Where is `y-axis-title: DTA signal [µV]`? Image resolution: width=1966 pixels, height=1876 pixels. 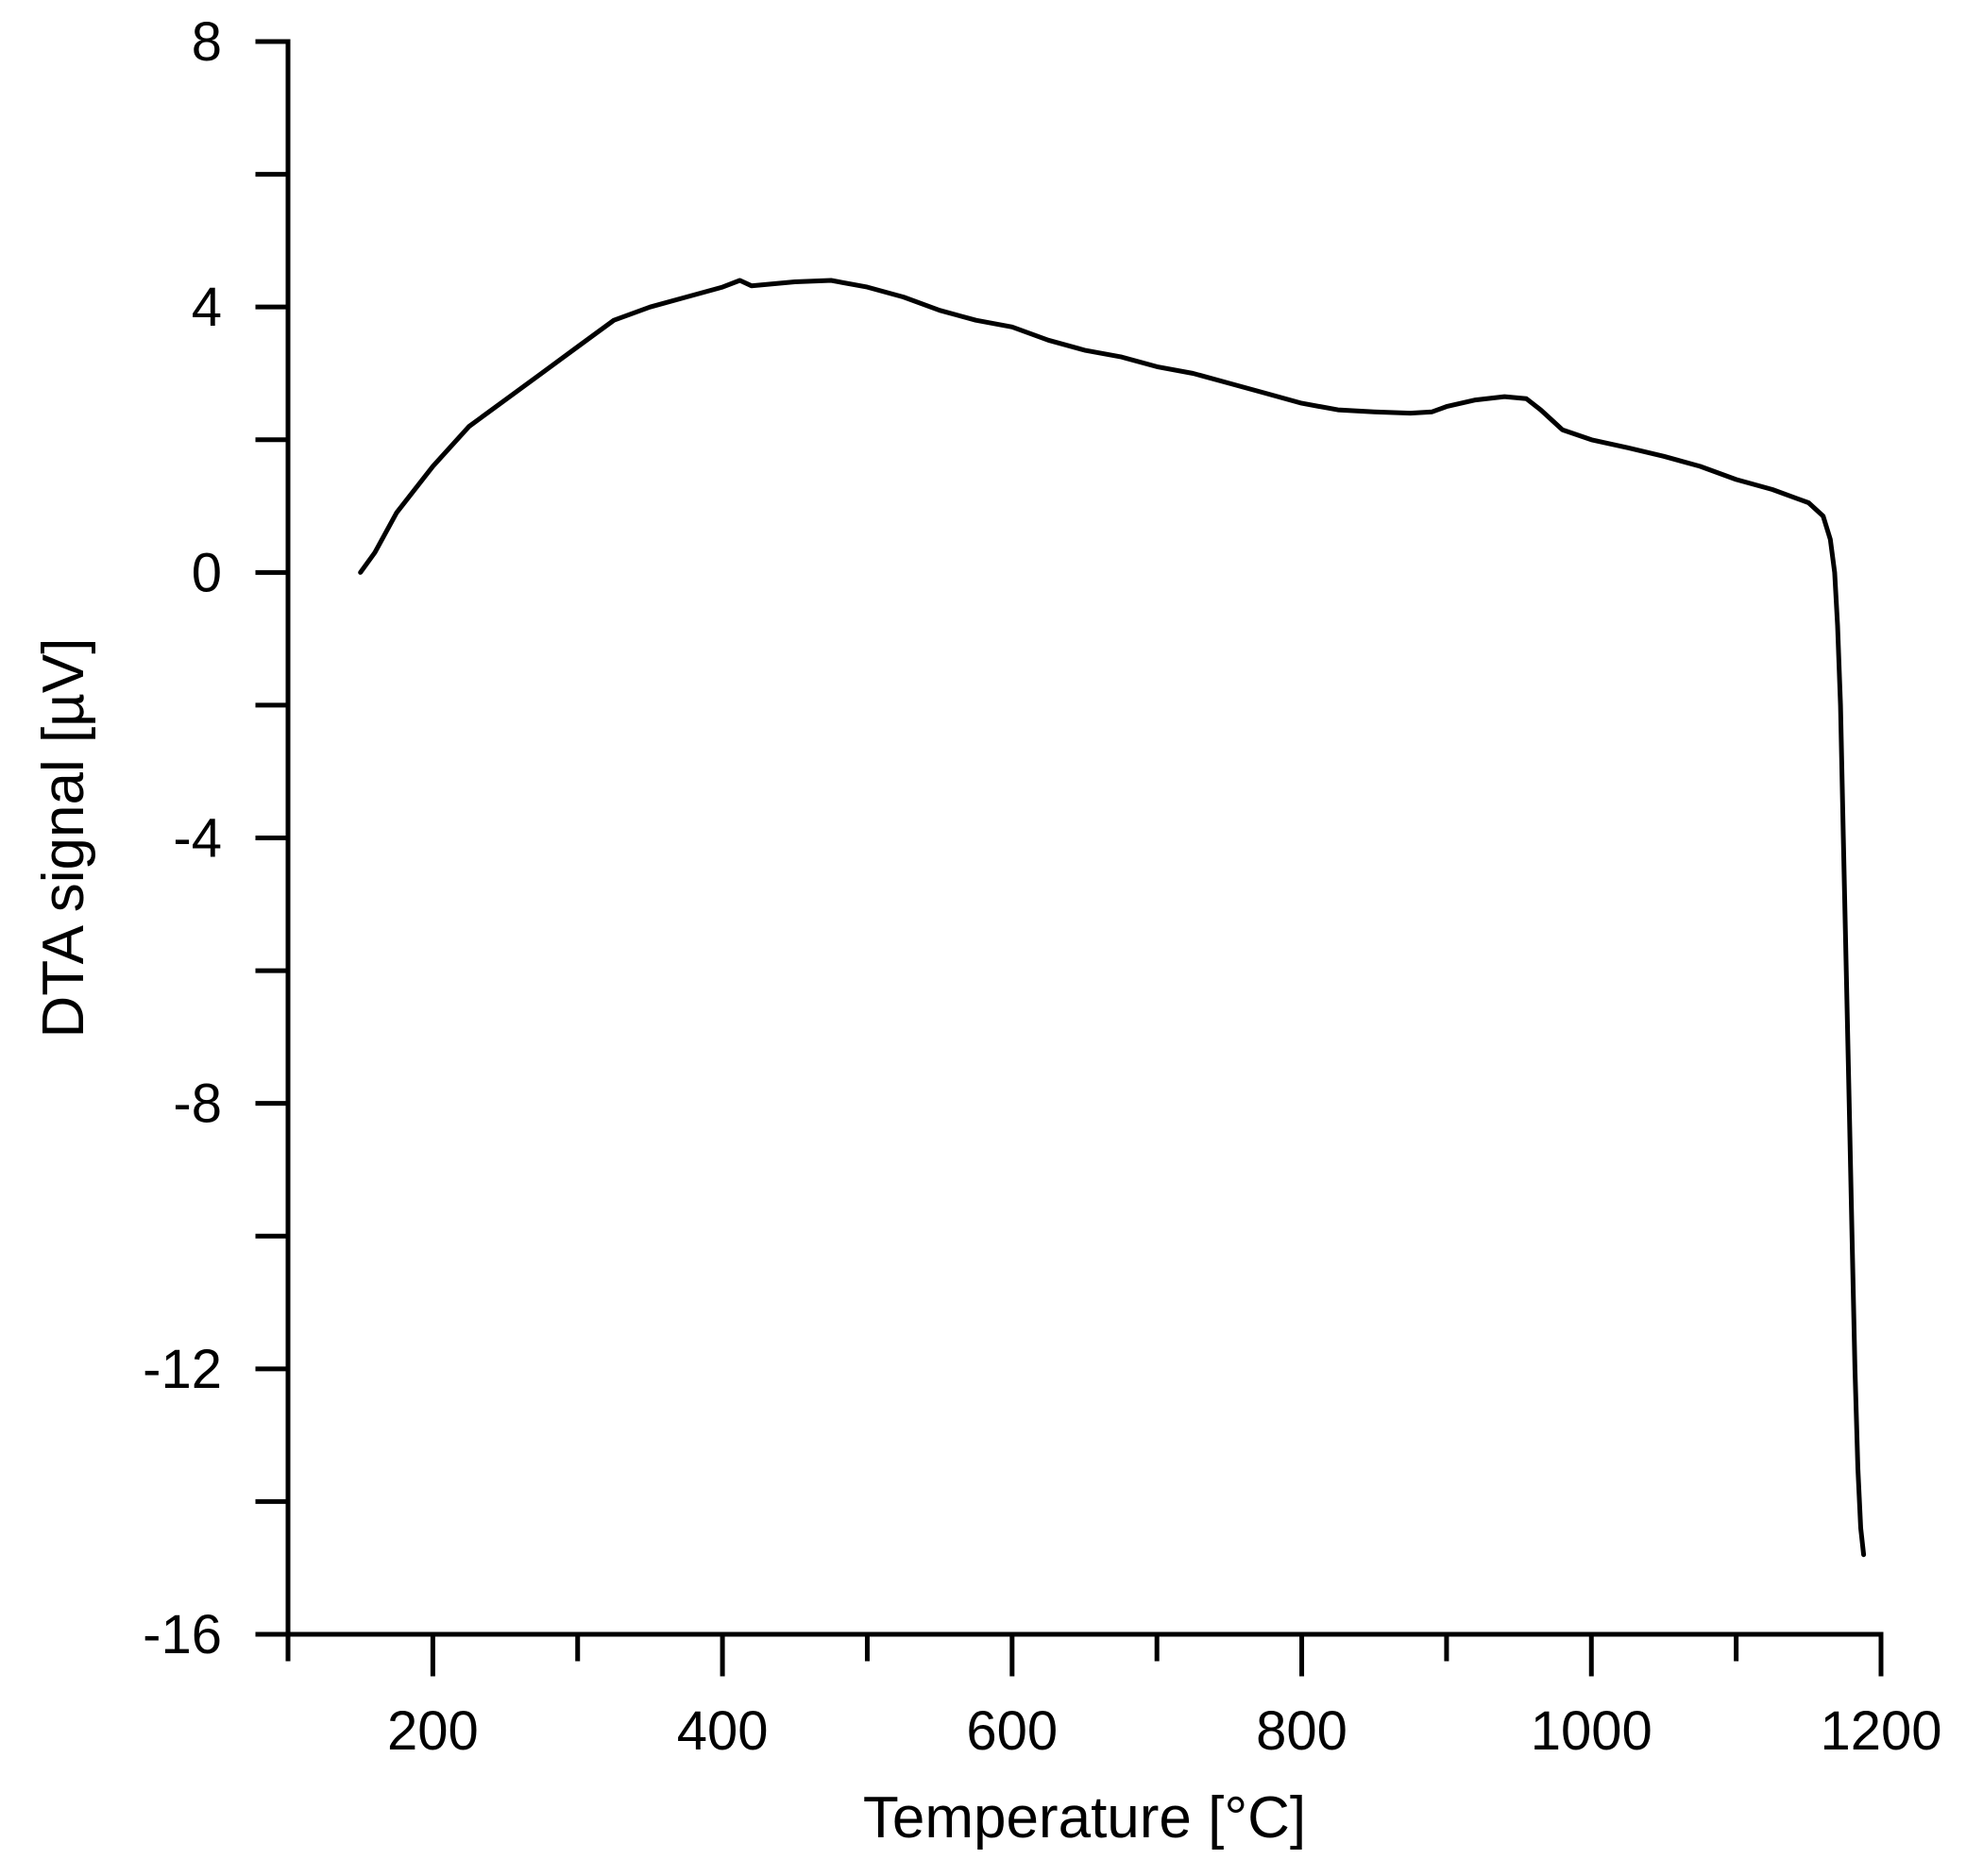 y-axis-title: DTA signal [µV] is located at coordinates (63, 838).